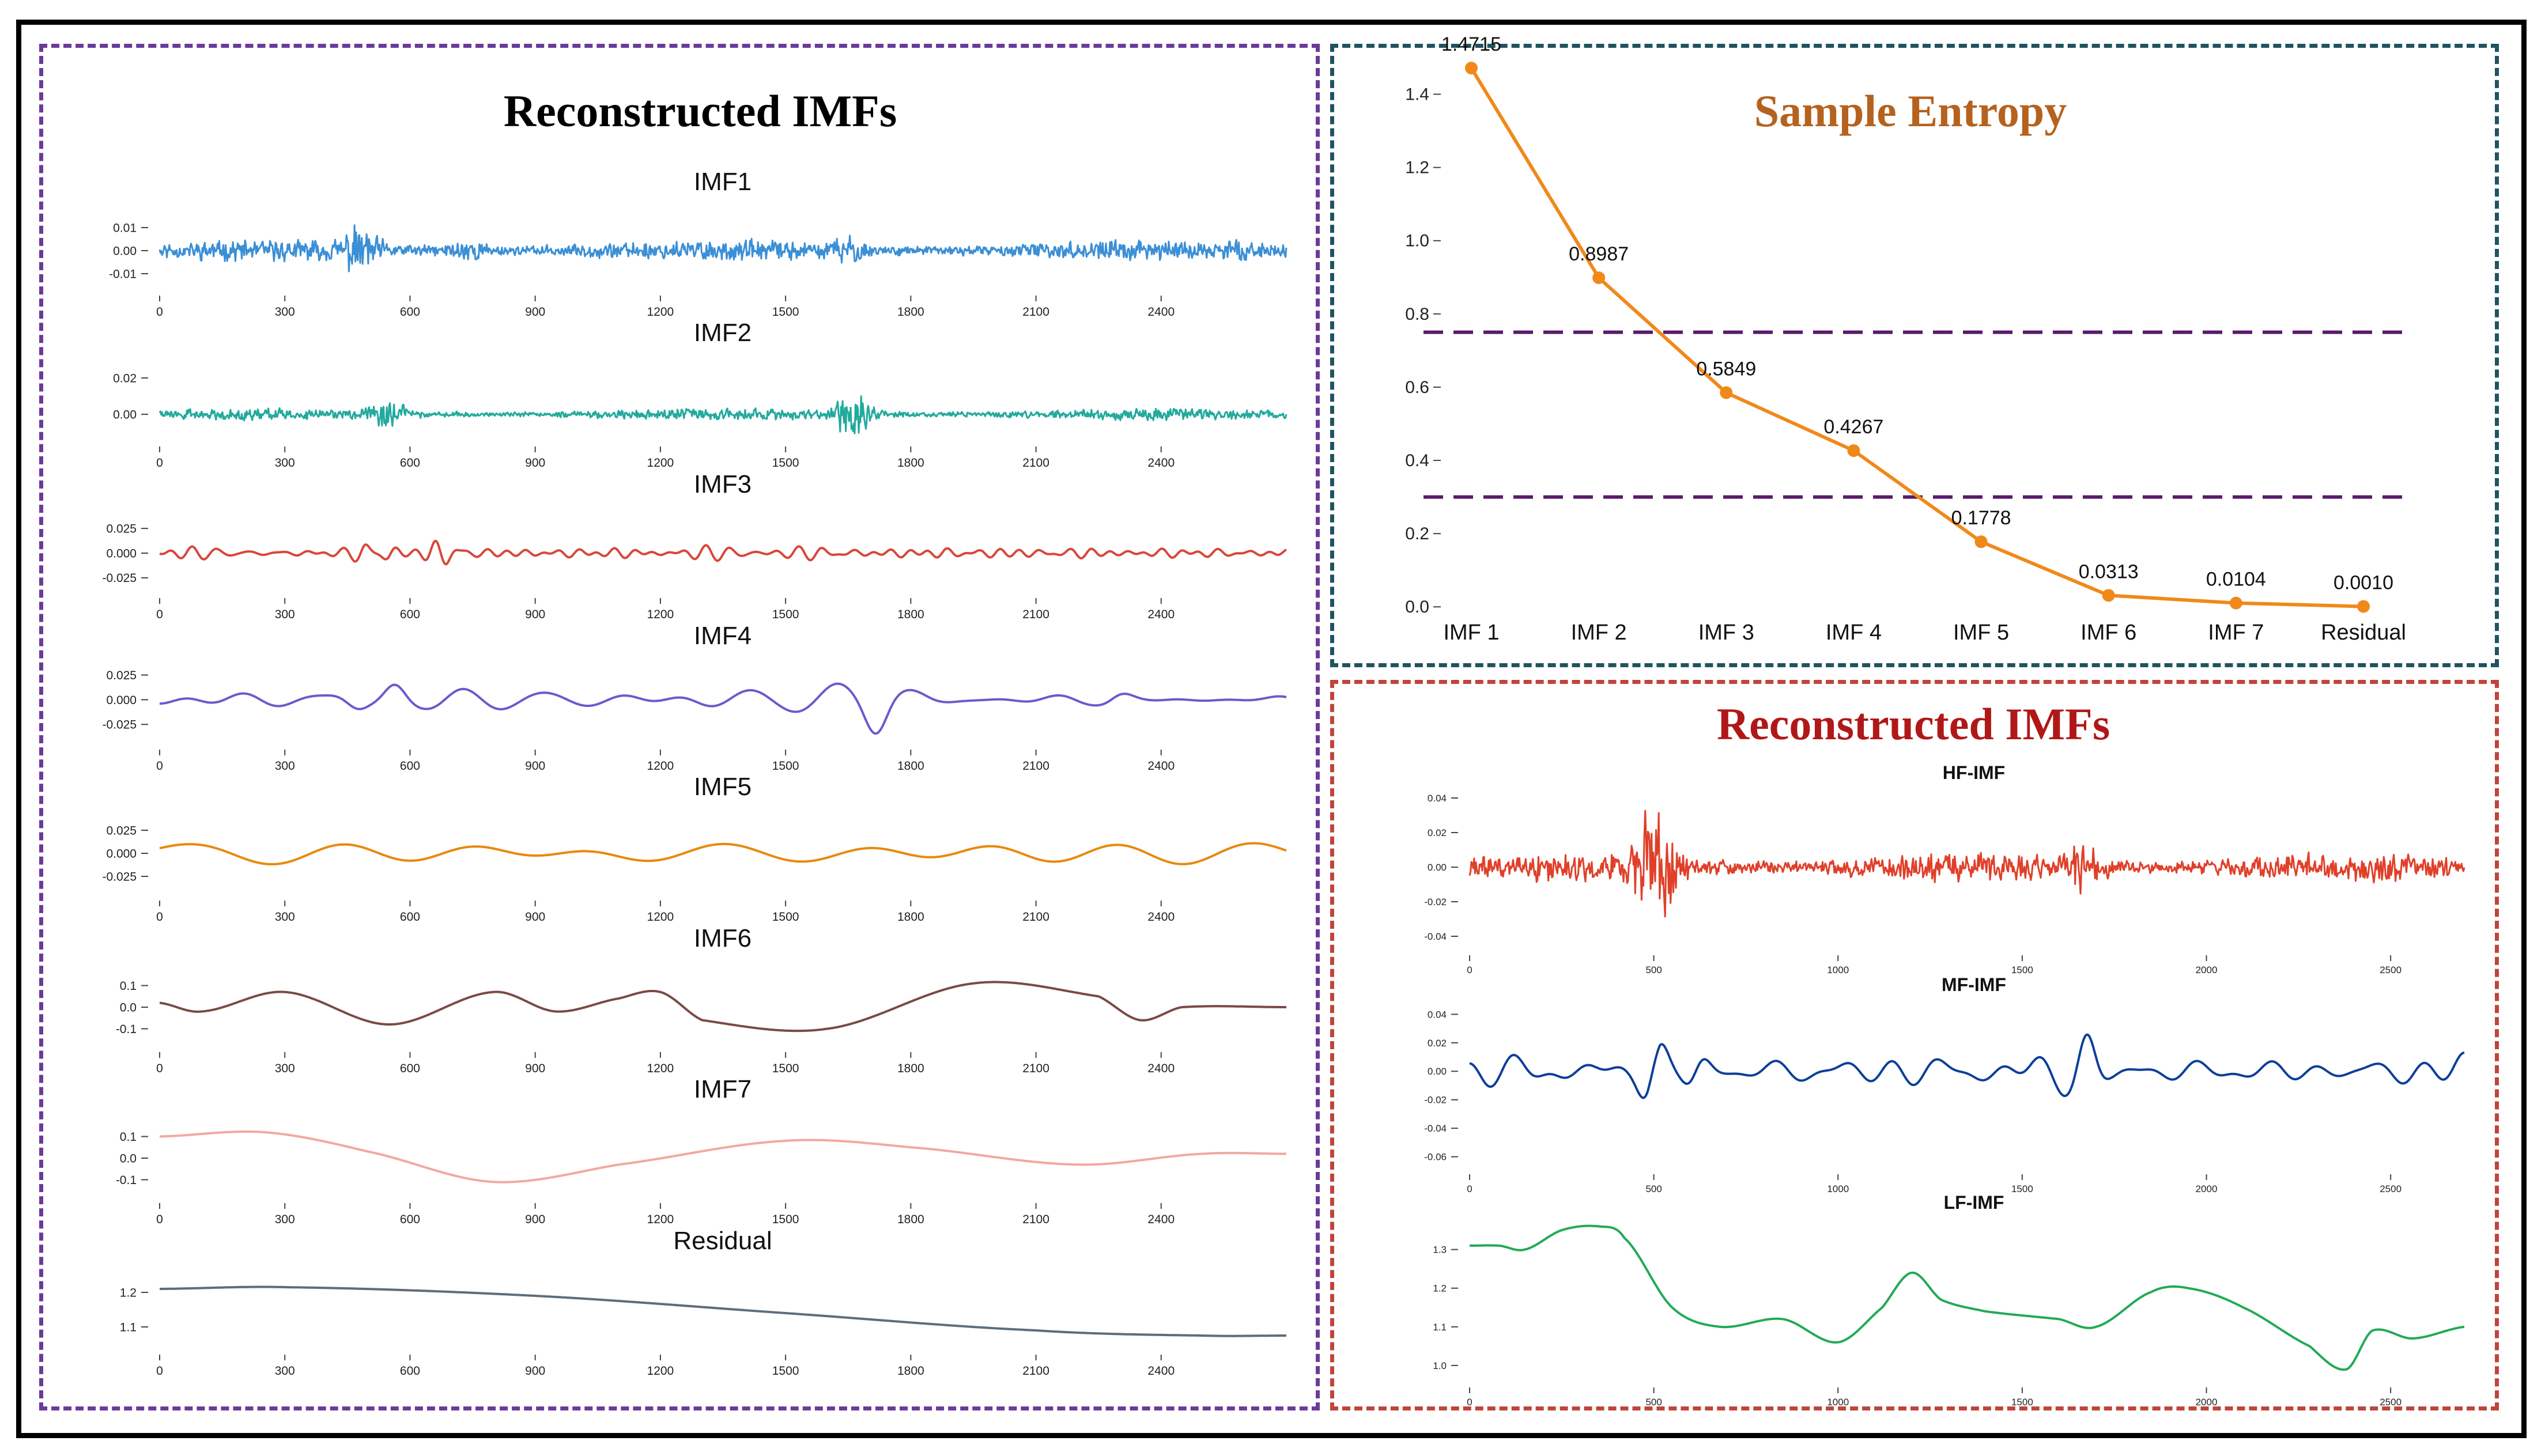  What do you see at coordinates (119, 877) in the screenshot?
I see `y-tick-label-imf5: -0.025` at bounding box center [119, 877].